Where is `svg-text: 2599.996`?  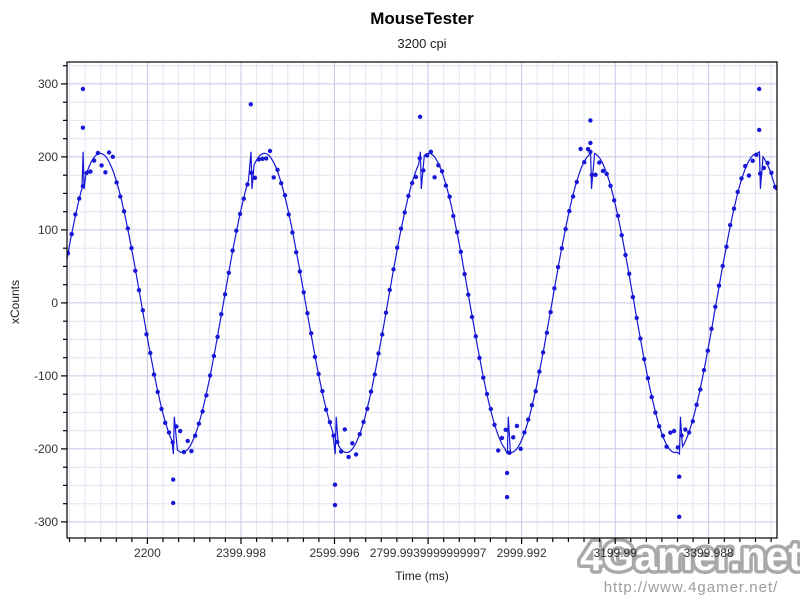 svg-text: 2599.996 is located at coordinates (334, 553).